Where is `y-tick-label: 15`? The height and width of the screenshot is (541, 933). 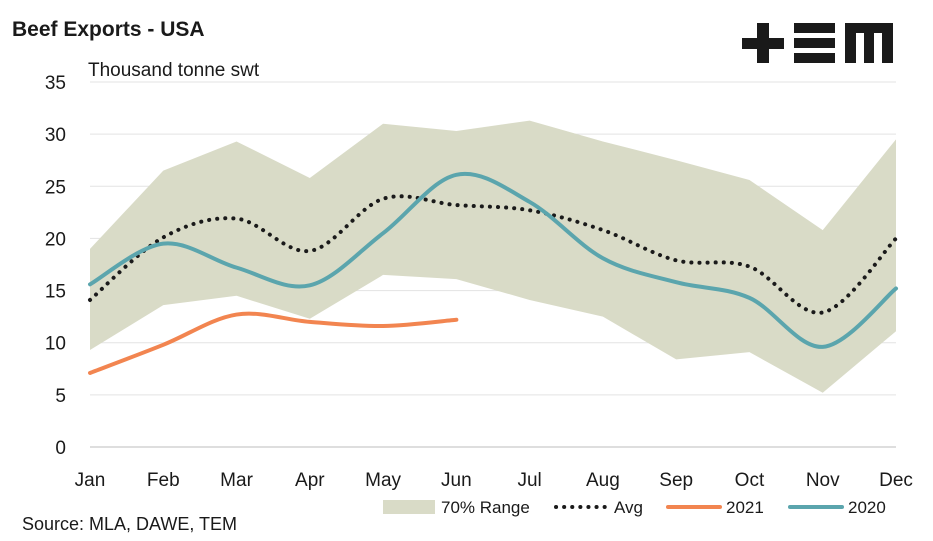
y-tick-label: 15 is located at coordinates (55, 292).